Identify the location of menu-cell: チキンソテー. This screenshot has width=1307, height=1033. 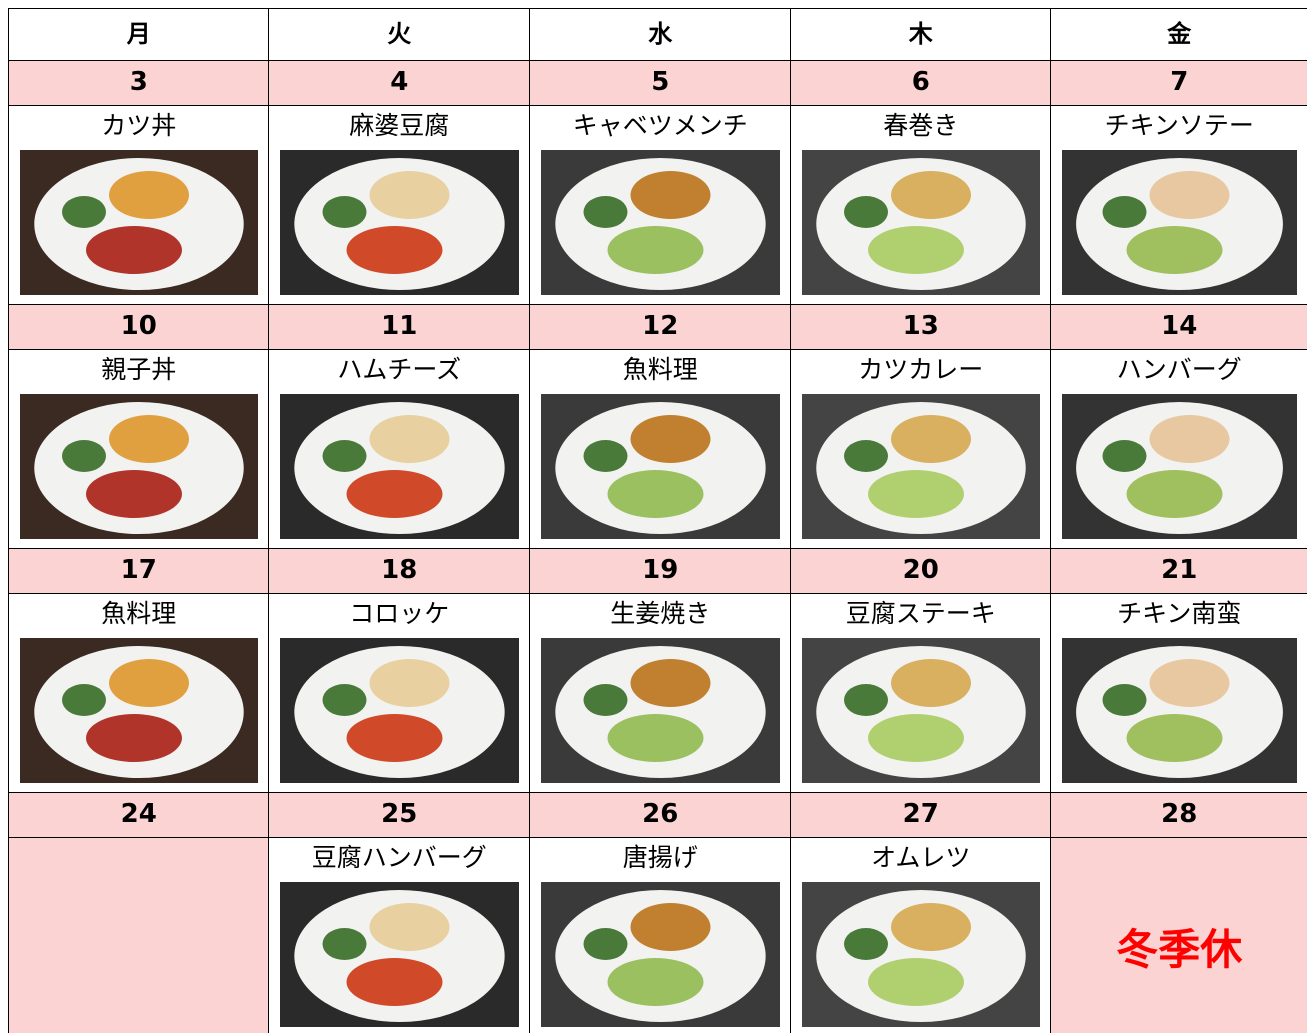
(1178, 205).